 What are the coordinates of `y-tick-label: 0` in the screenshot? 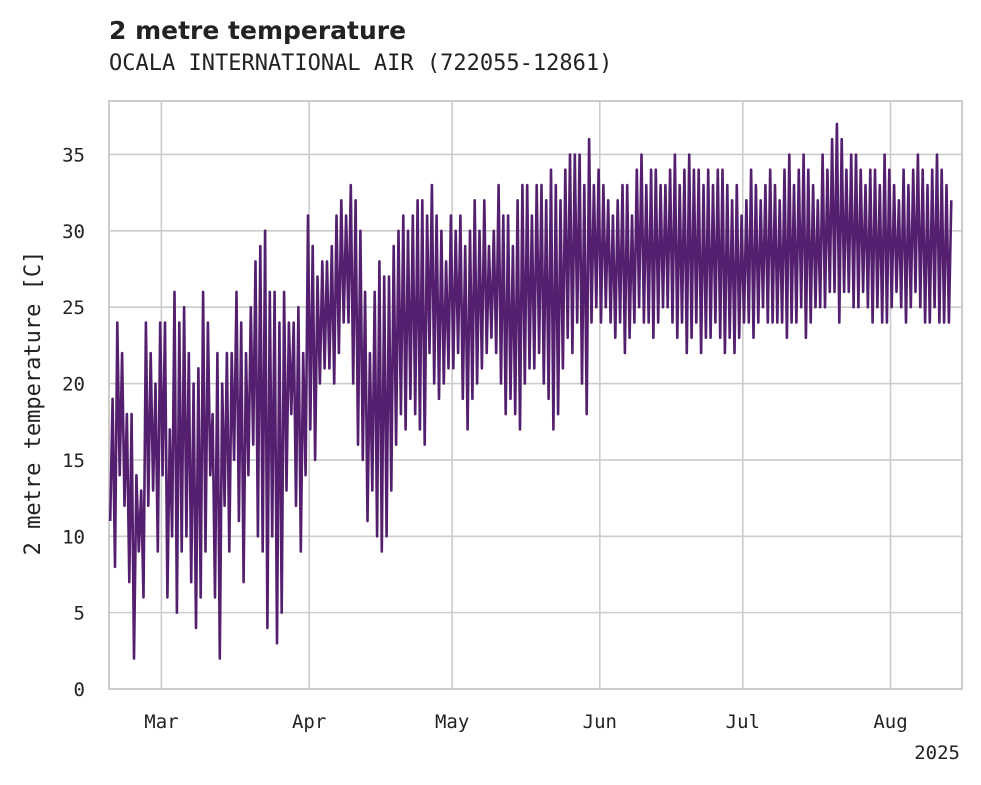 It's located at (79, 690).